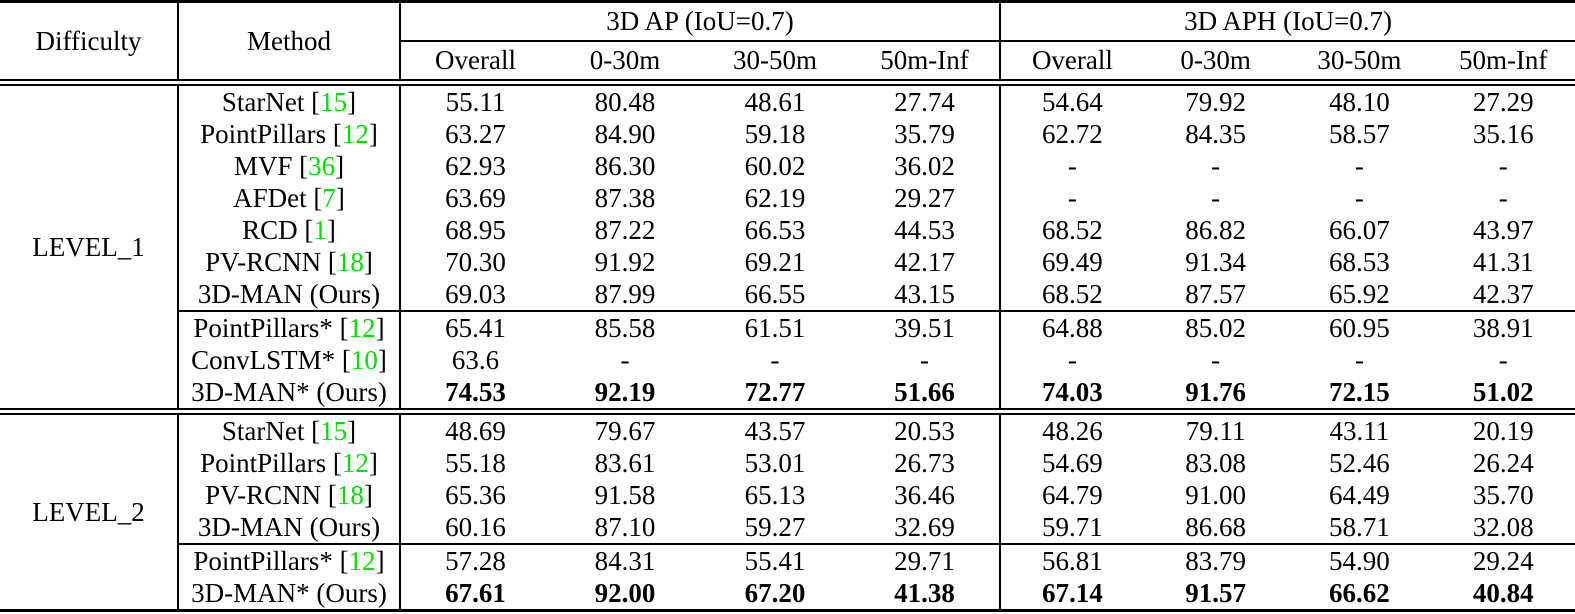 This screenshot has height=614, width=1575. What do you see at coordinates (1359, 462) in the screenshot?
I see `aph-value-cell: 52.46` at bounding box center [1359, 462].